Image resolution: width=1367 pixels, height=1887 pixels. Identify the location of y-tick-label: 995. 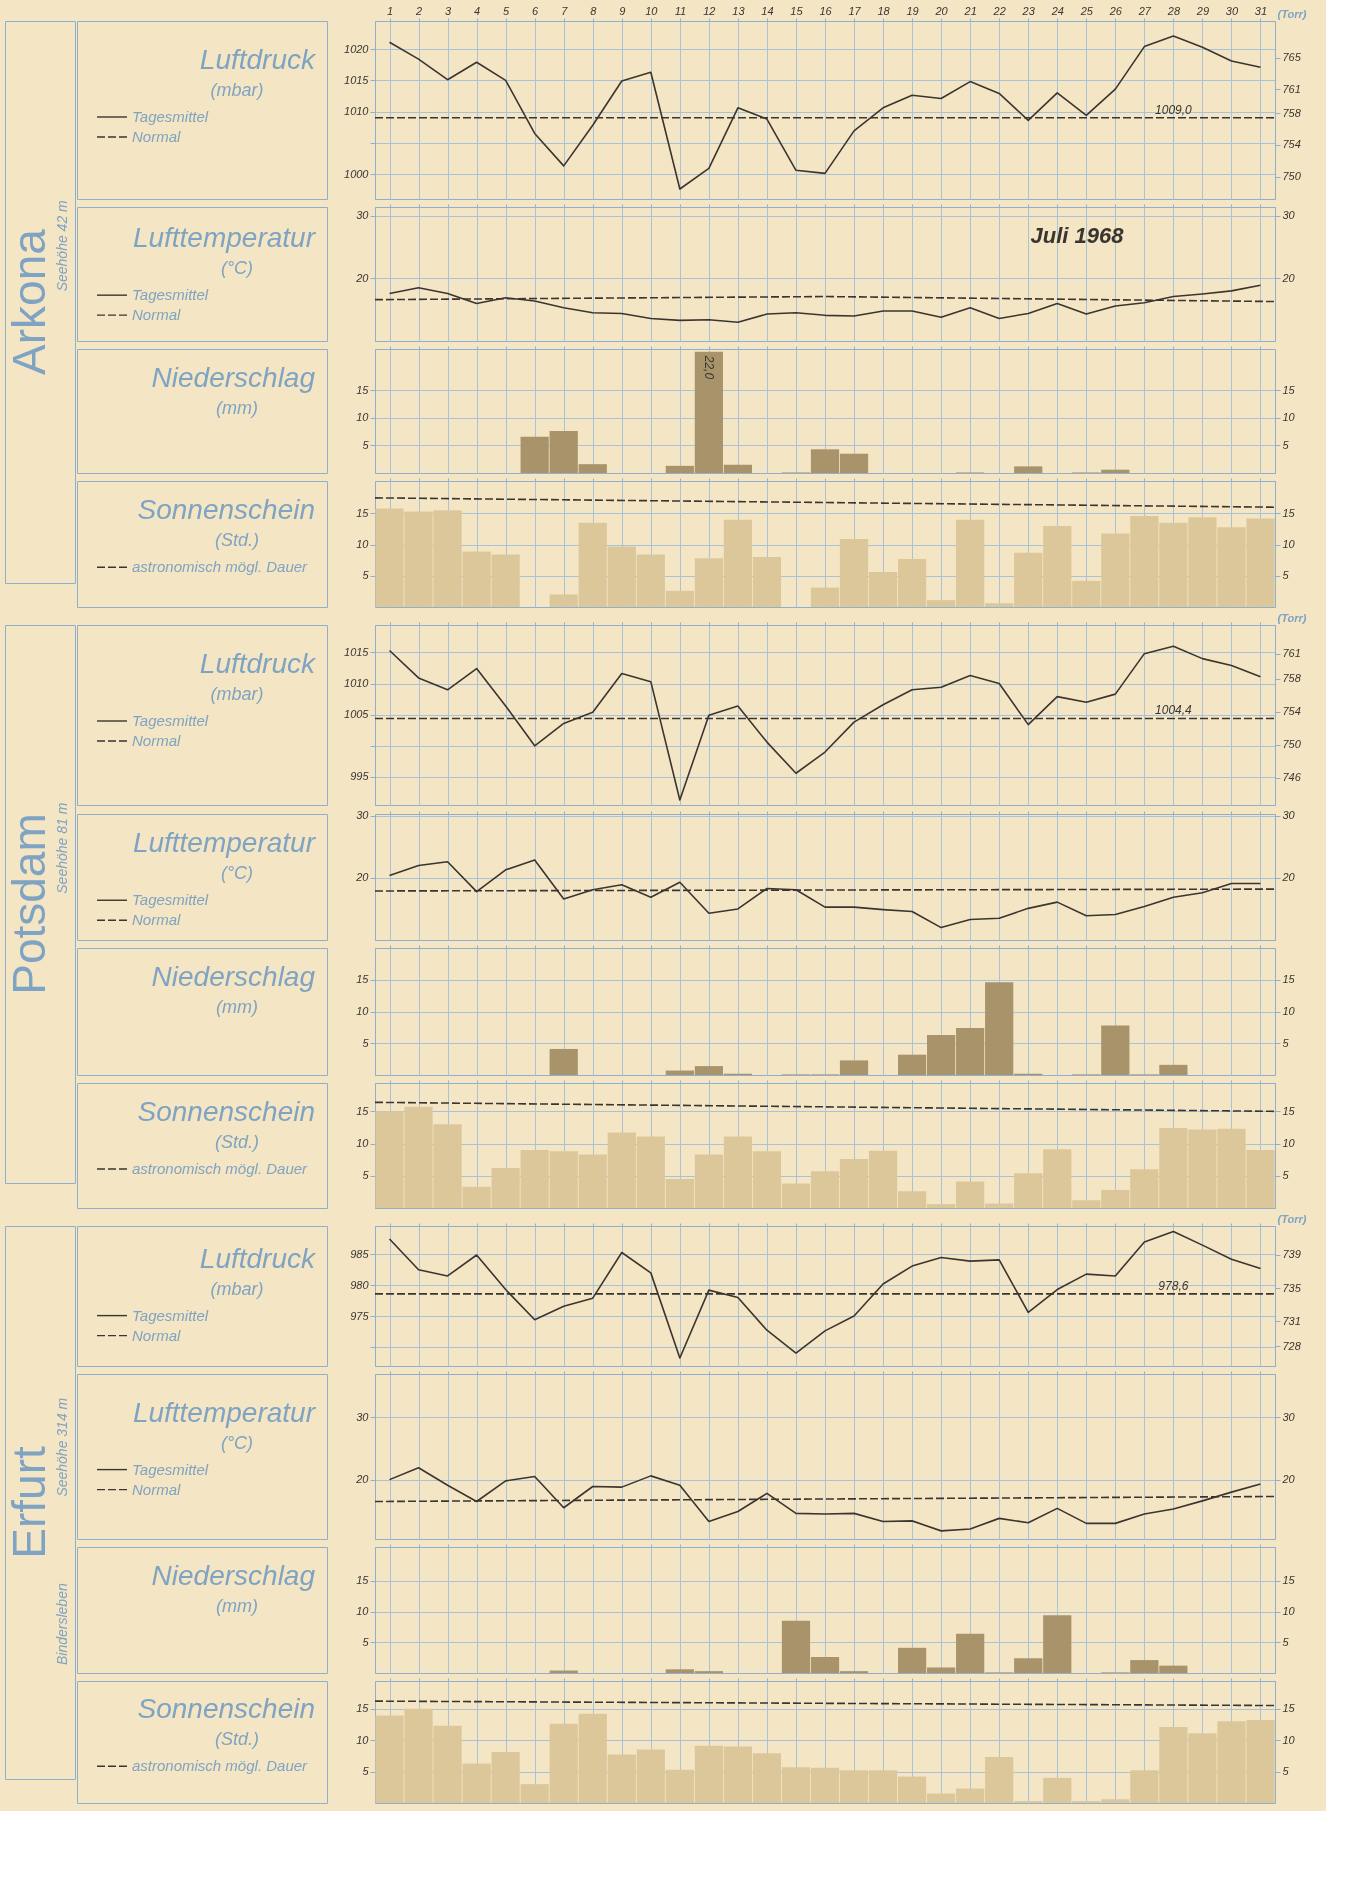
(360, 776).